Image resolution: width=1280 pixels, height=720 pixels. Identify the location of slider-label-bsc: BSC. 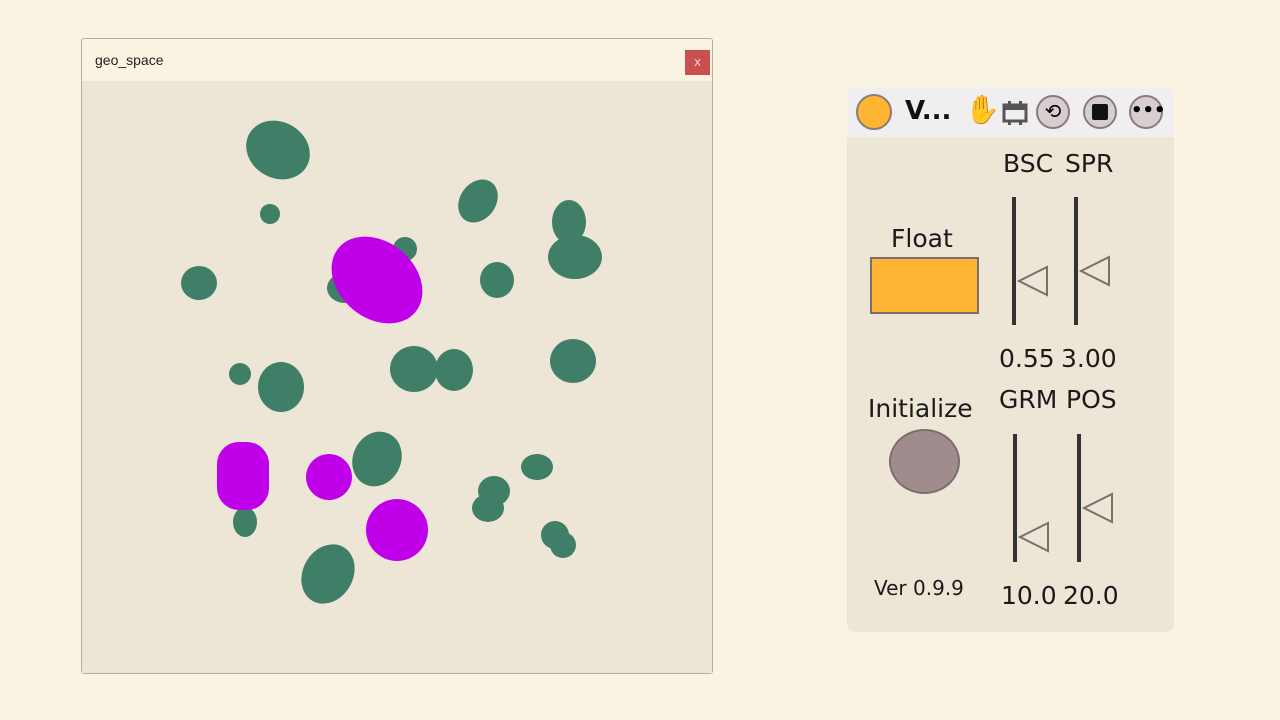
(1028, 163).